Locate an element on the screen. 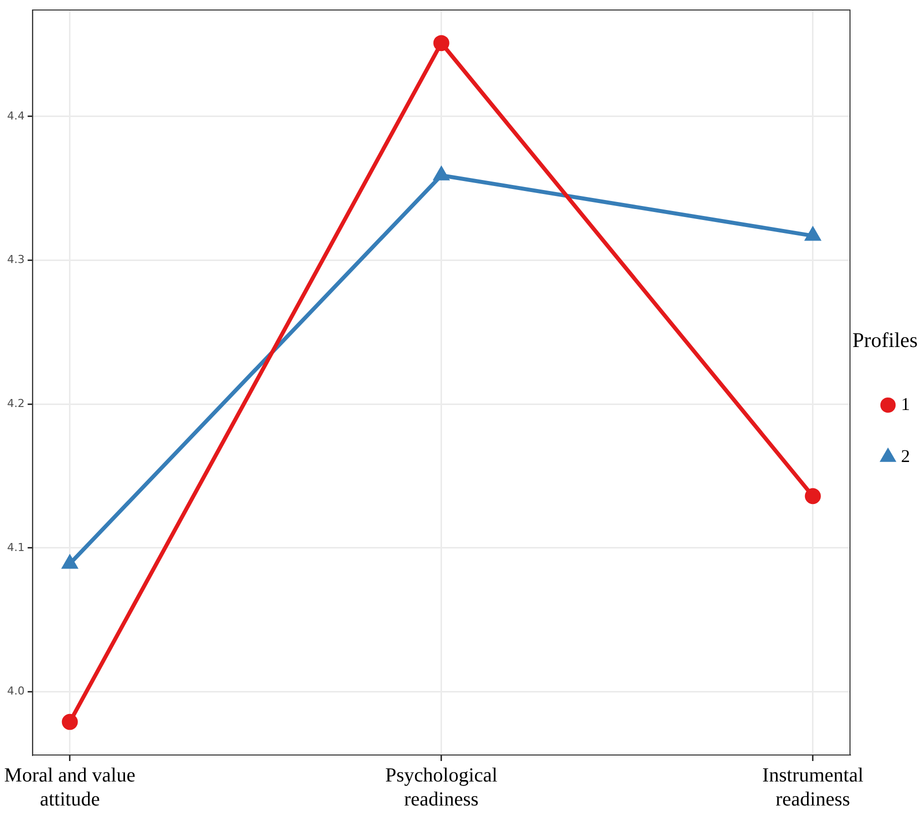 The width and height of the screenshot is (922, 825). y-tick-label: 4.1 is located at coordinates (16, 547).